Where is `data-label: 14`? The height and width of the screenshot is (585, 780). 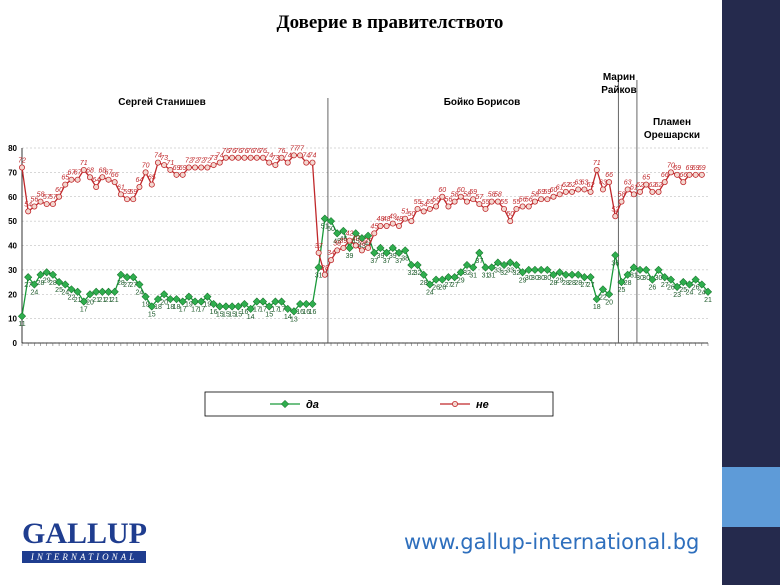
data-label: 14 is located at coordinates (251, 317).